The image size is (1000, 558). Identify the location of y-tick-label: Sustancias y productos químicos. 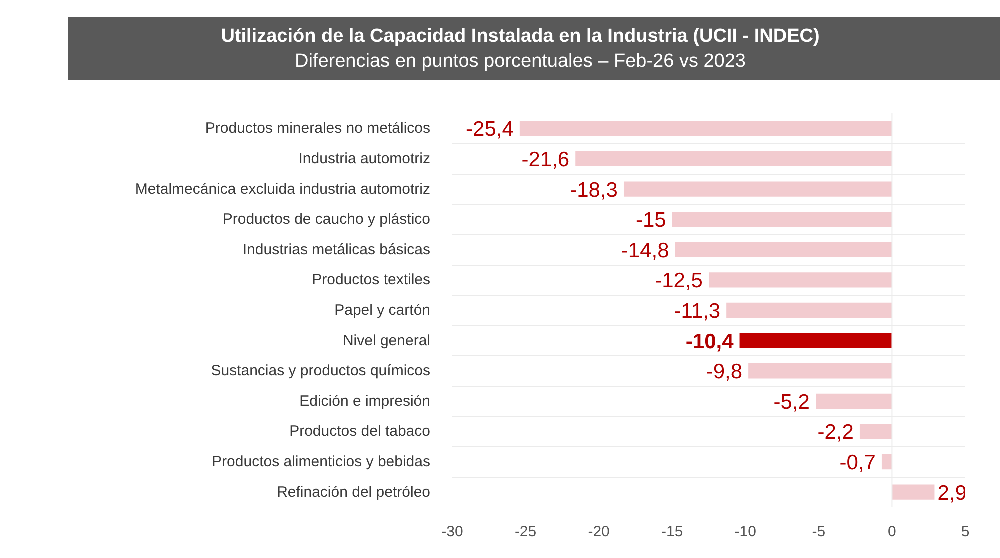
(321, 371).